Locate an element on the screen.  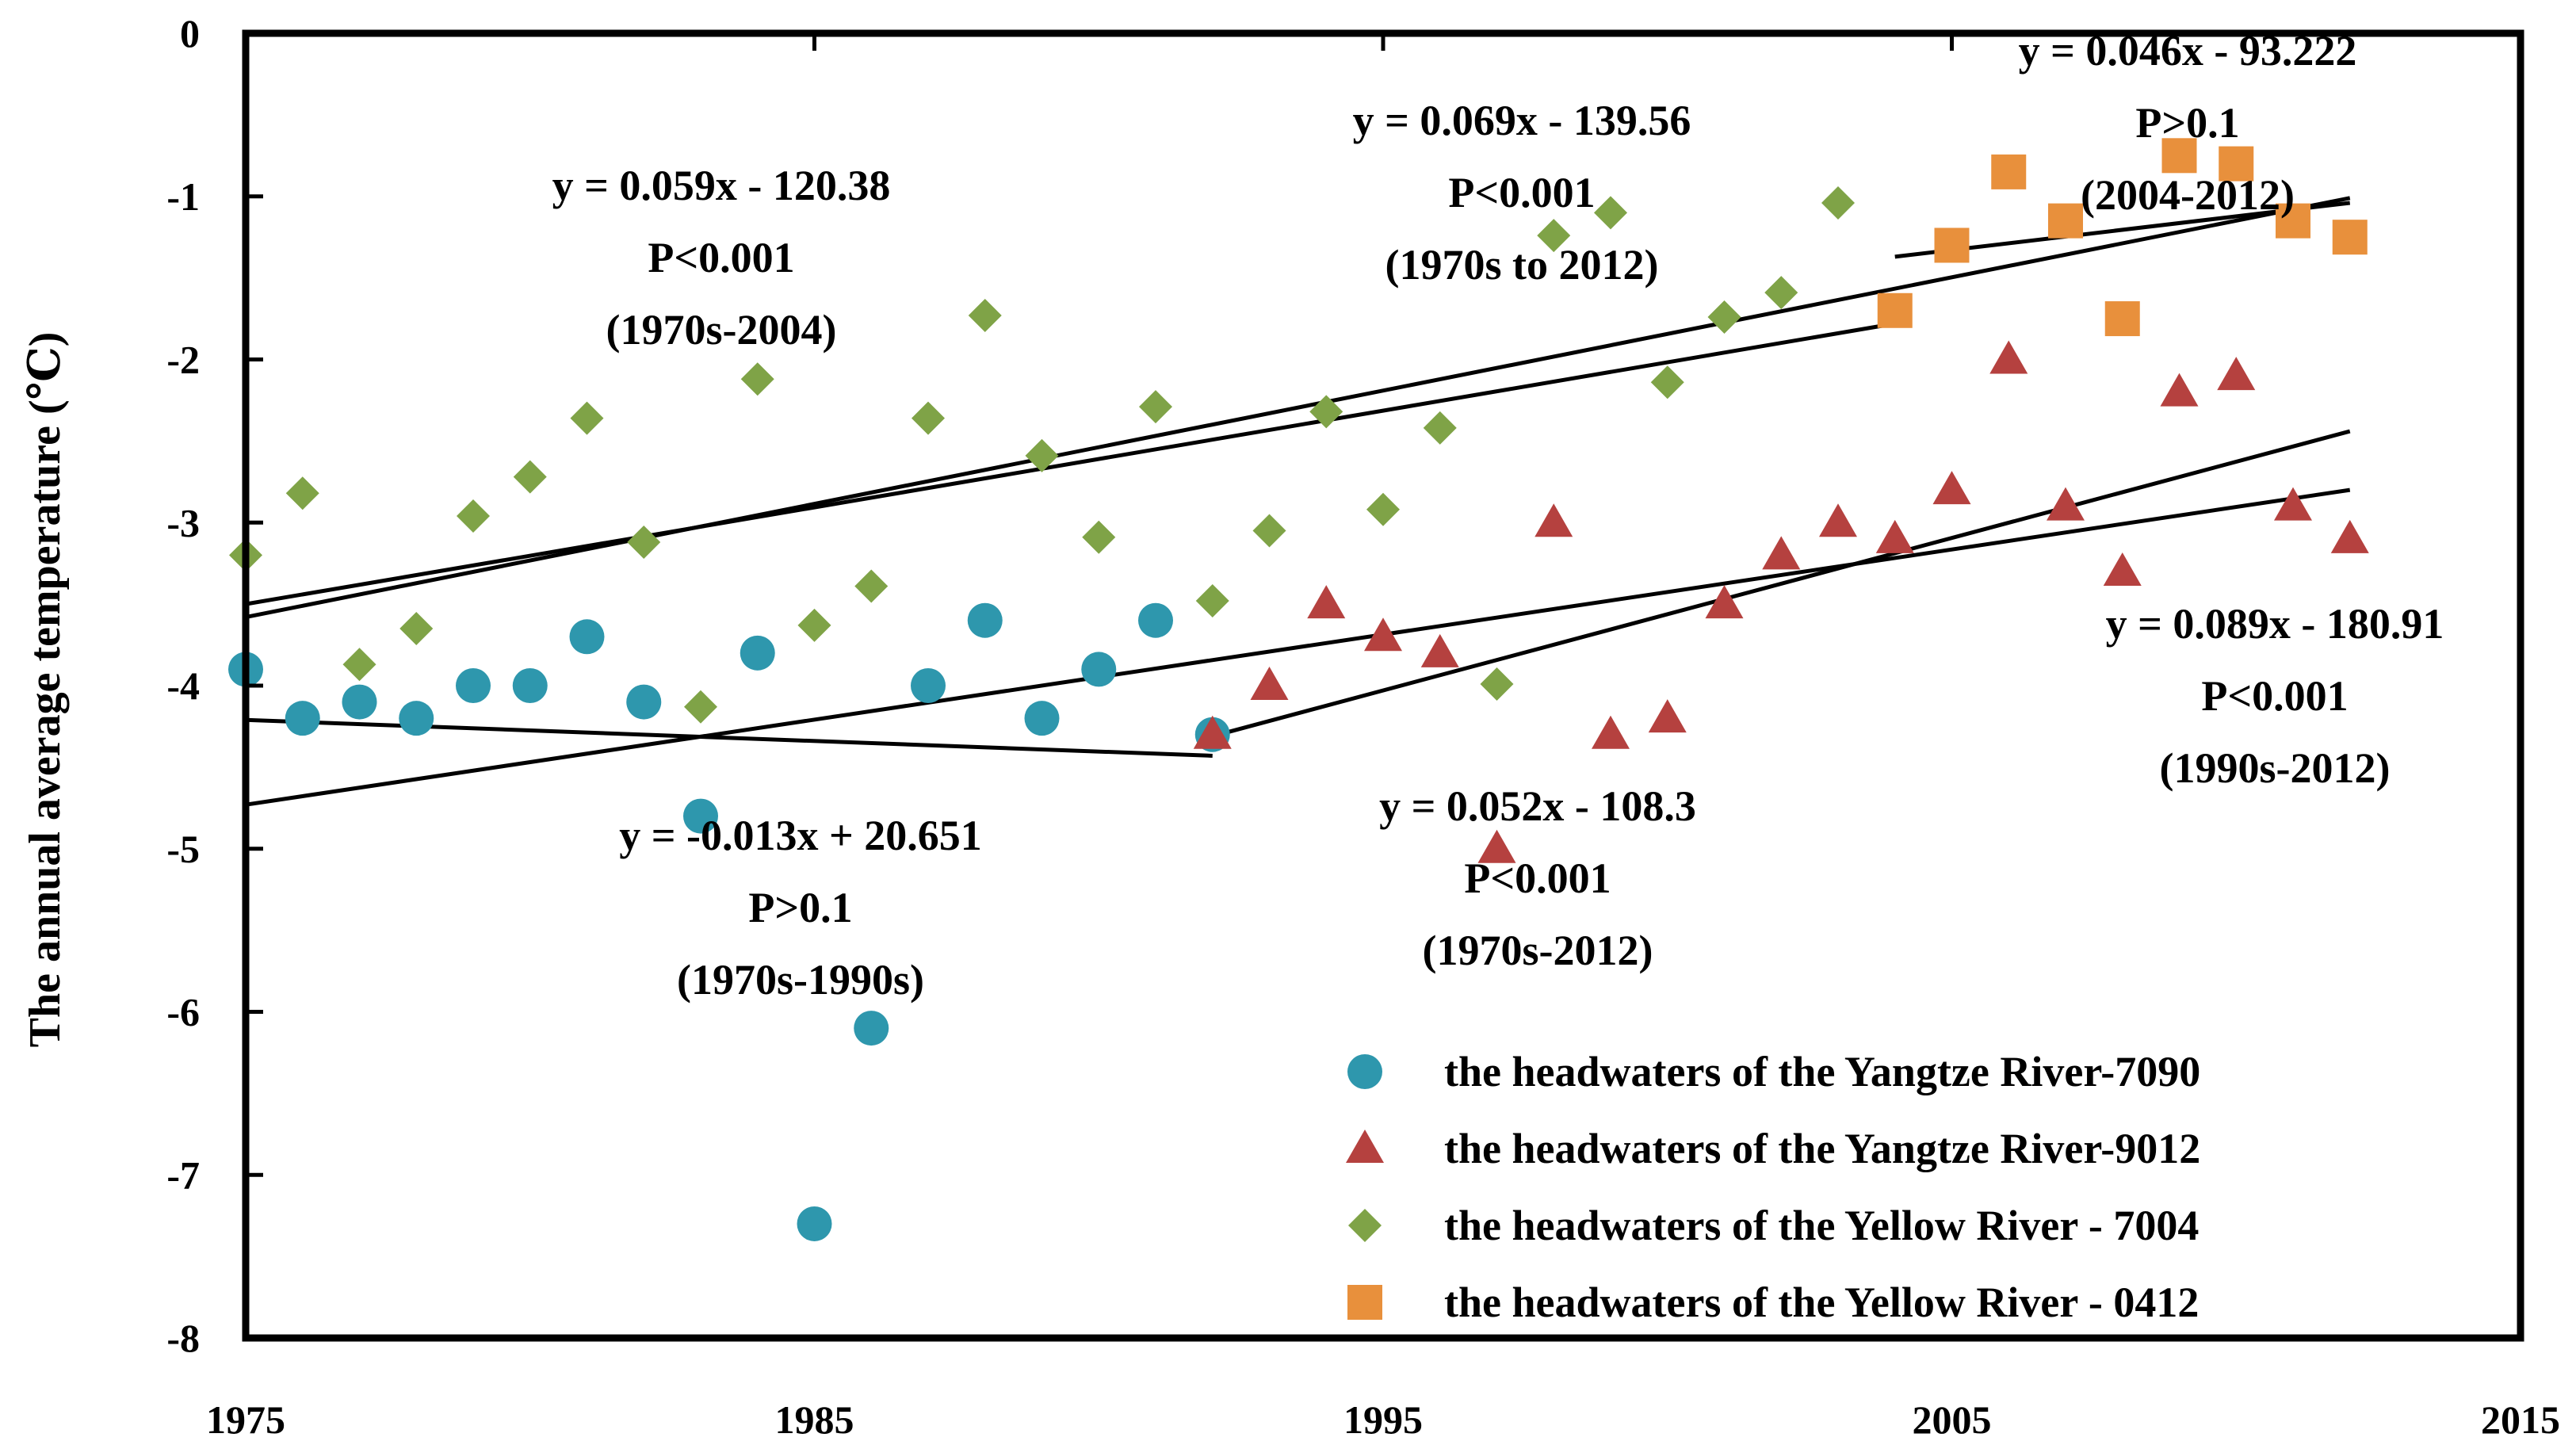
annotation-line: P>0.1 is located at coordinates (2187, 123).